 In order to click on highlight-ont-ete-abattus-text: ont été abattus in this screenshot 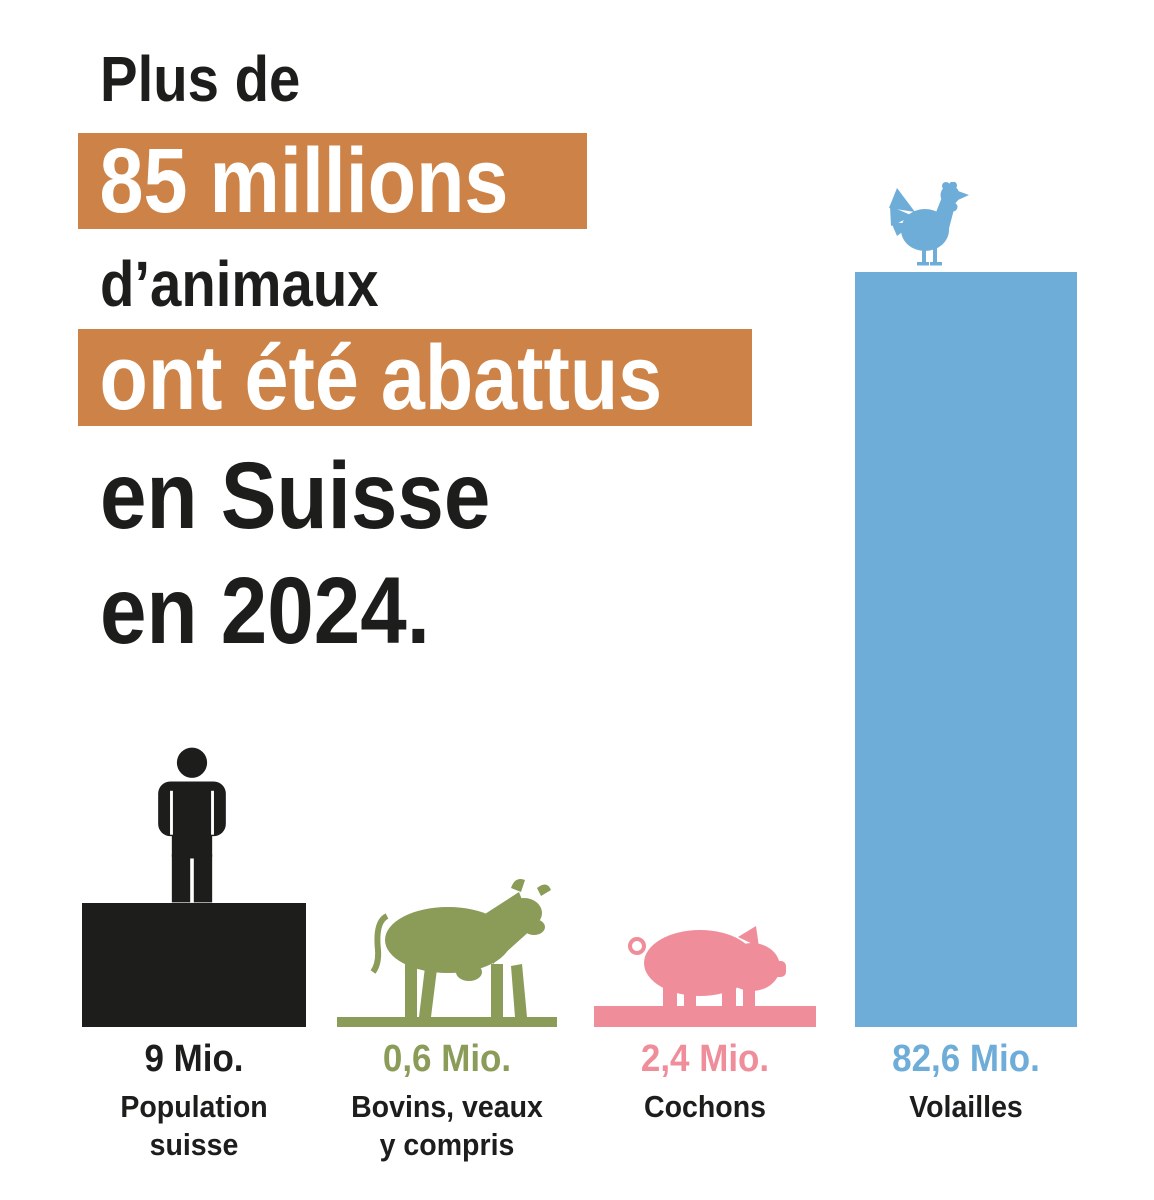, I will do `click(381, 377)`.